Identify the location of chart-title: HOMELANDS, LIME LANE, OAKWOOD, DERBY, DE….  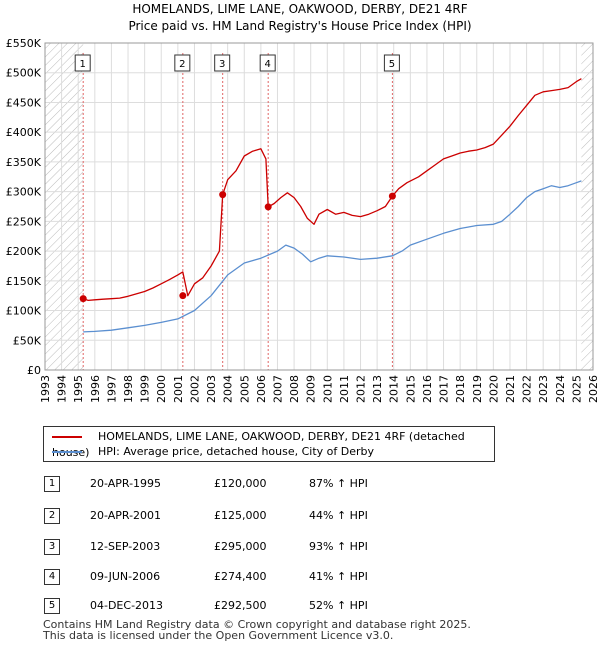
(299, 9).